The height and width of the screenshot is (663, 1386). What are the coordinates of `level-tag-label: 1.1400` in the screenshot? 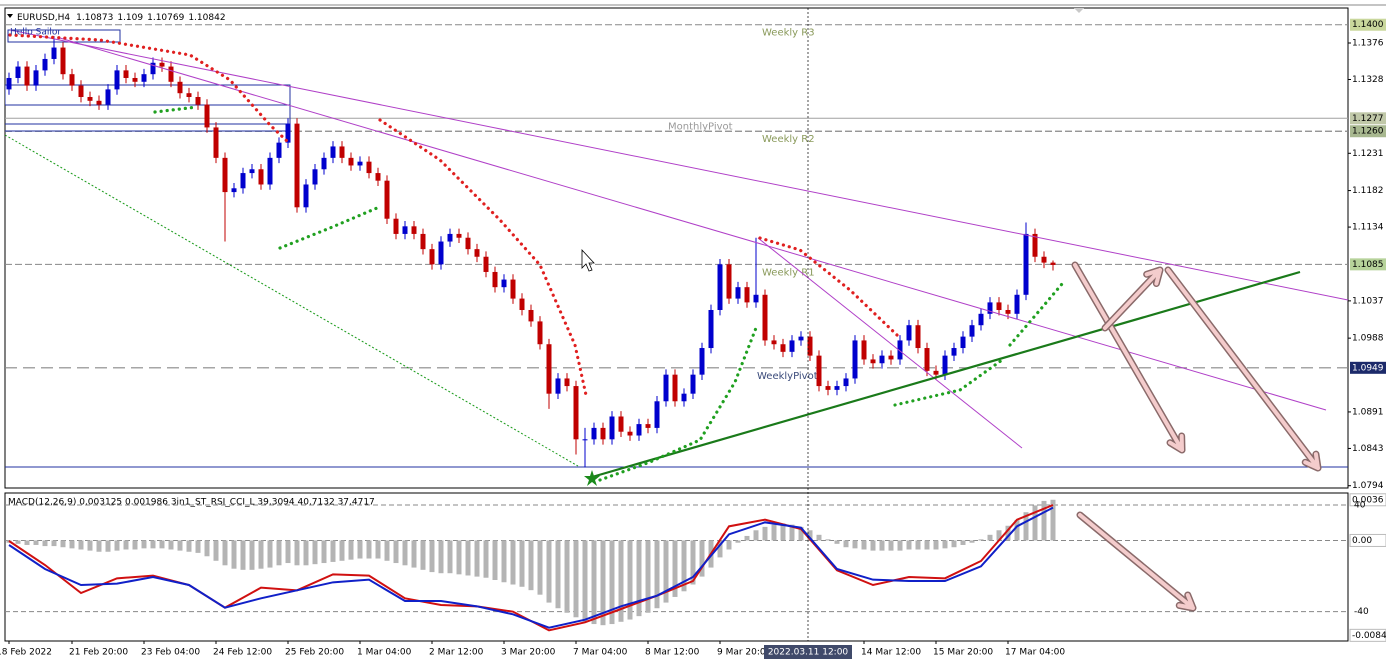 It's located at (1368, 25).